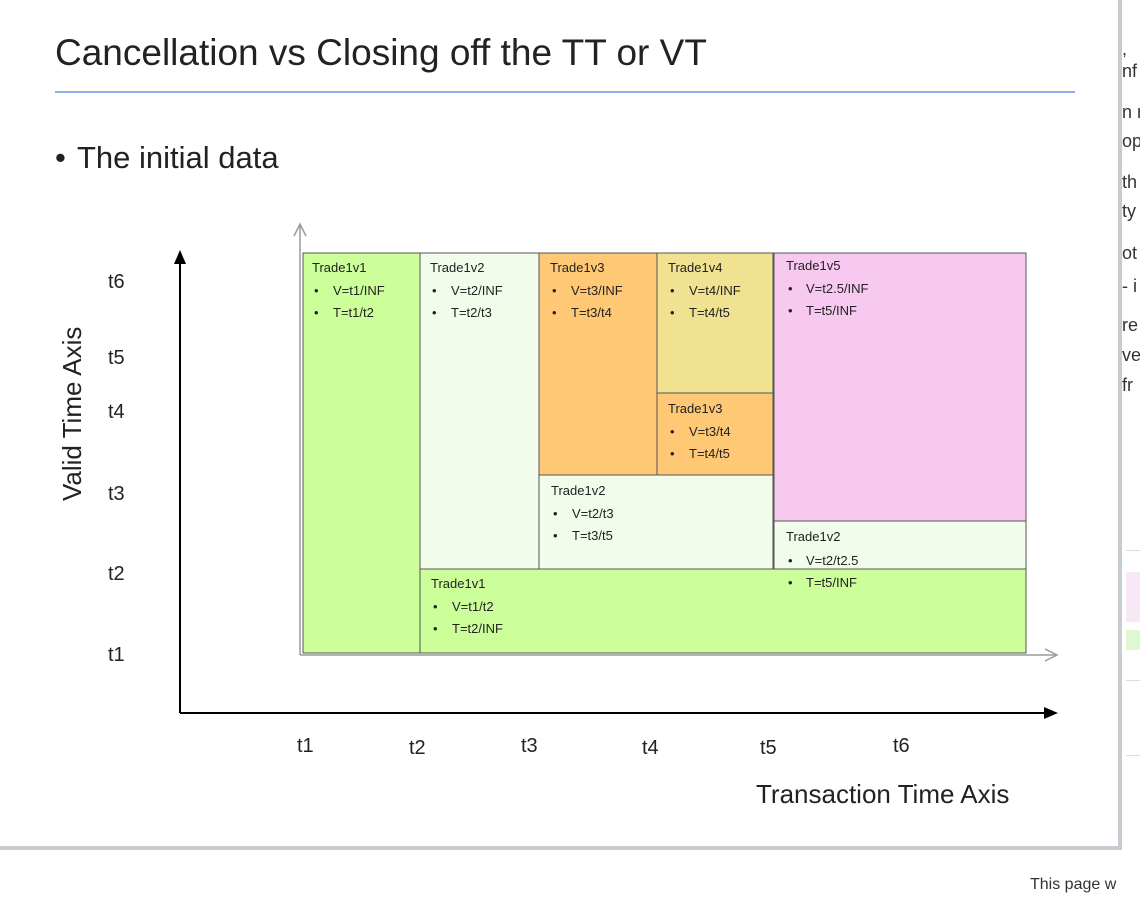  What do you see at coordinates (477, 628) in the screenshot?
I see `box-line: T=t2/INF` at bounding box center [477, 628].